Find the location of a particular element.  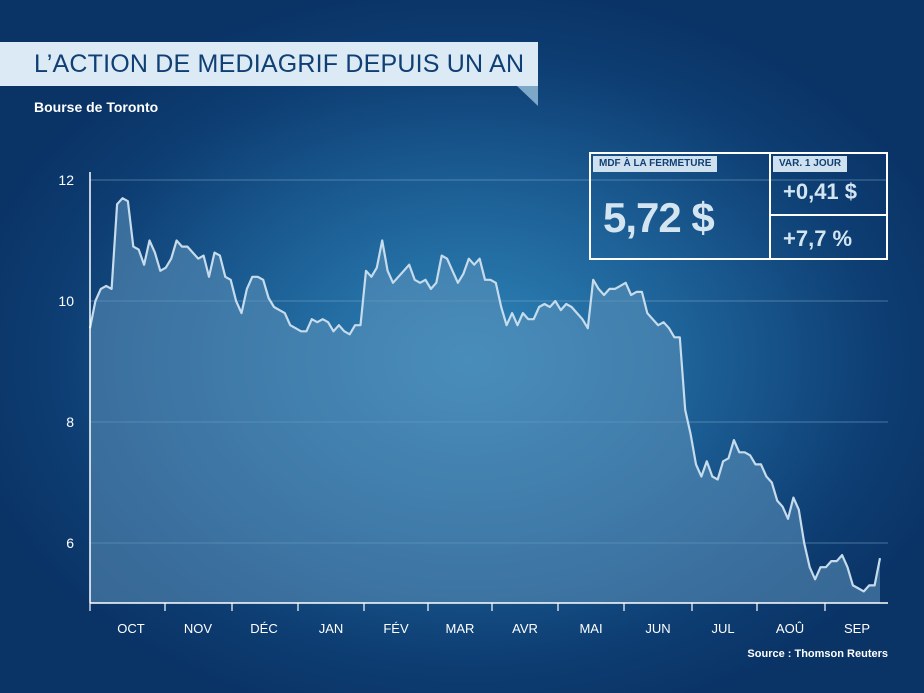

x-tick-label-jul: JUL is located at coordinates (722, 628).